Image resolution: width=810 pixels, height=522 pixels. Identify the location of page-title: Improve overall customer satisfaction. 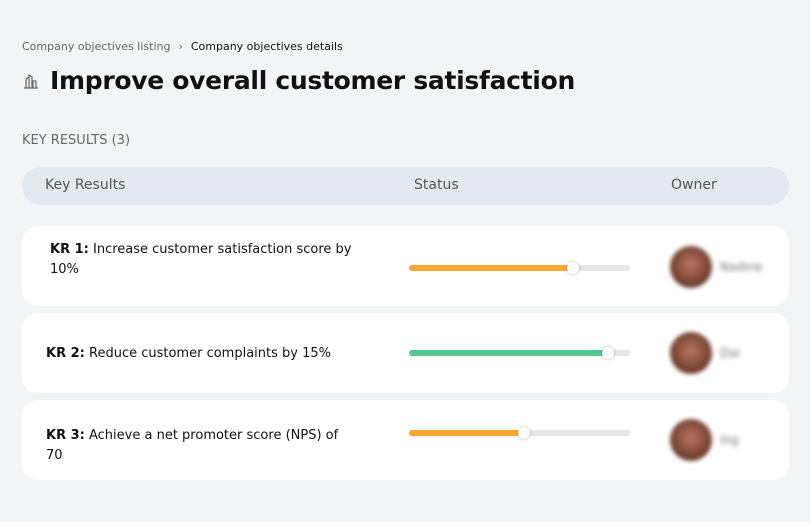
(312, 80).